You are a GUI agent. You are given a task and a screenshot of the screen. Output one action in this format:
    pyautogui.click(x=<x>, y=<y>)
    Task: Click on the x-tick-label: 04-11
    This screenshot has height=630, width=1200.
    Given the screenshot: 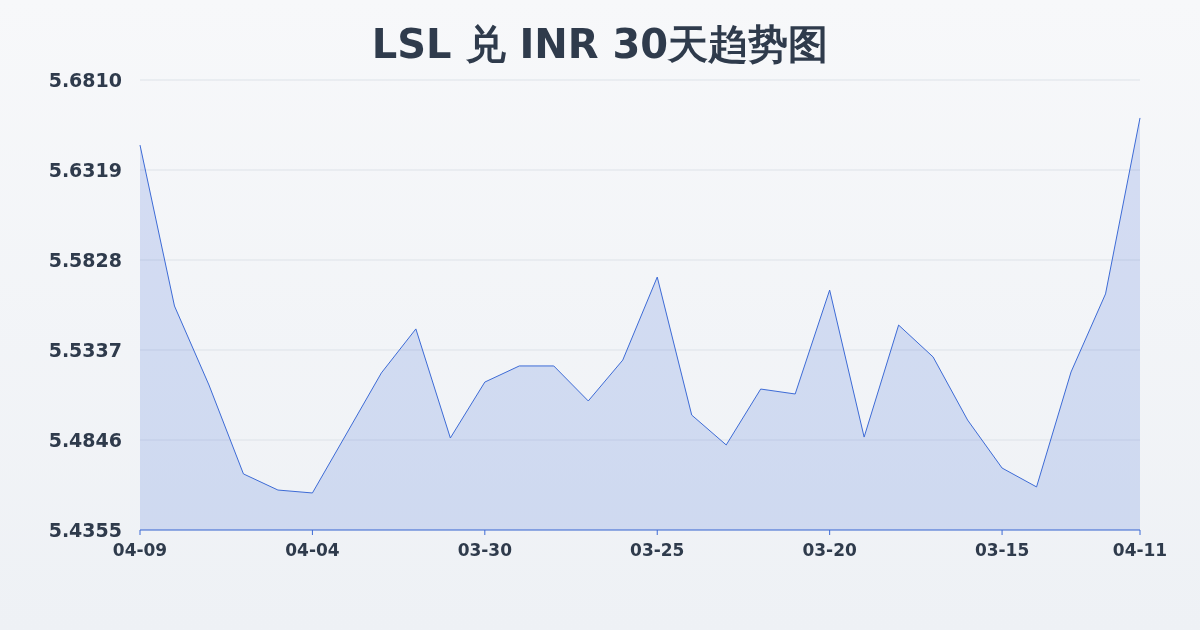 What is the action you would take?
    pyautogui.click(x=1140, y=550)
    